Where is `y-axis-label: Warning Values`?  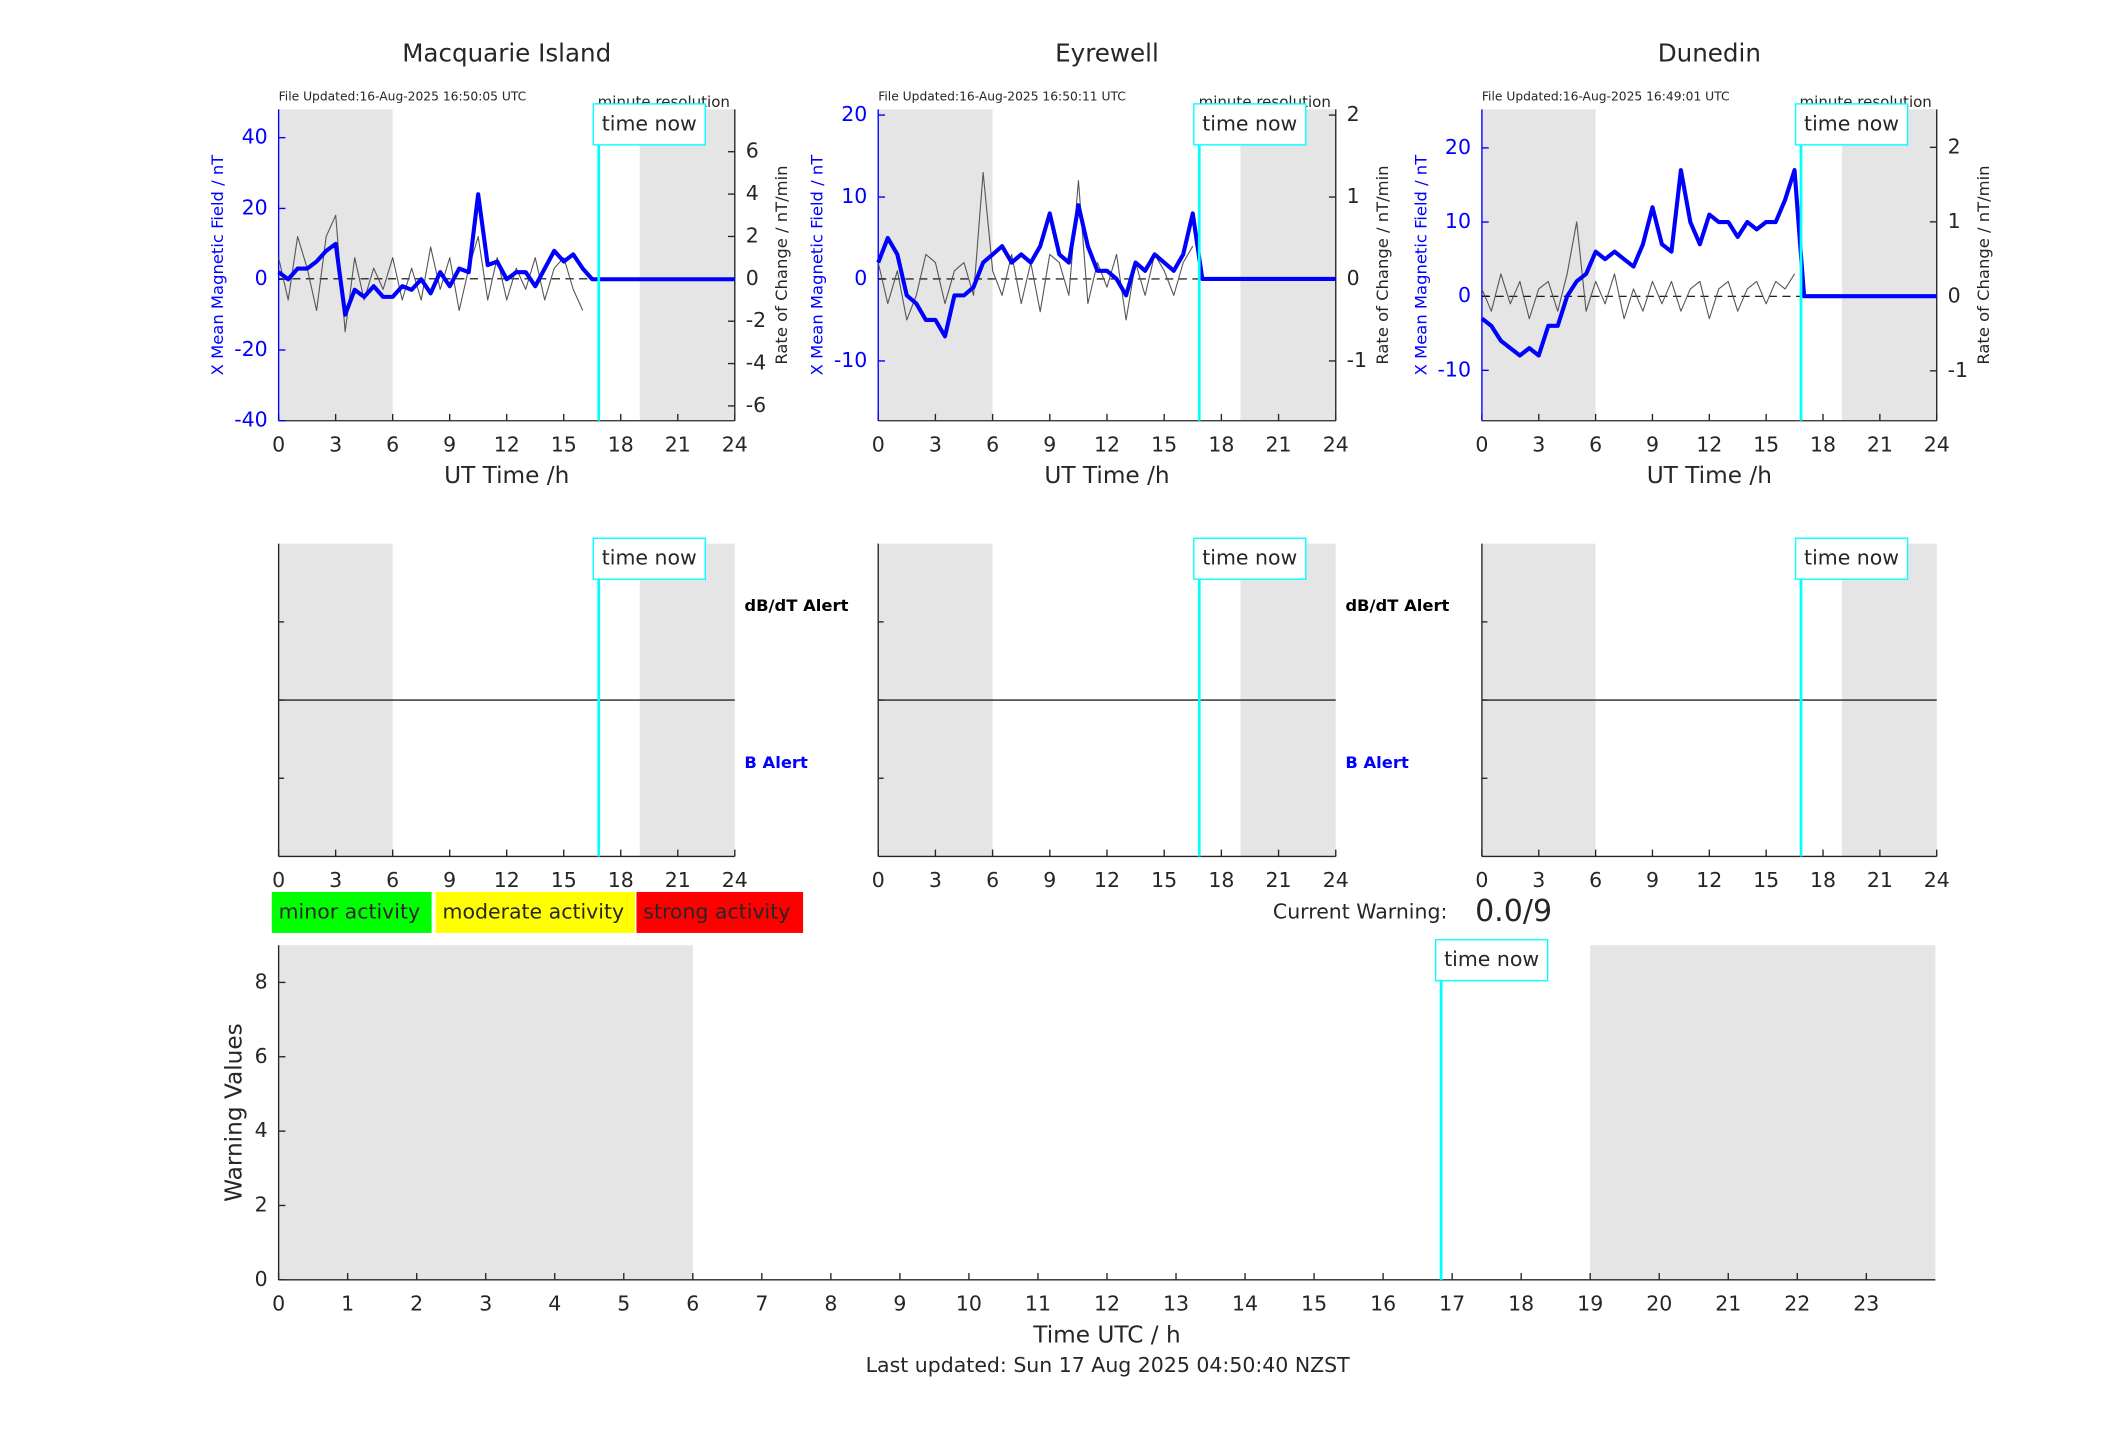
y-axis-label: Warning Values is located at coordinates (233, 1112).